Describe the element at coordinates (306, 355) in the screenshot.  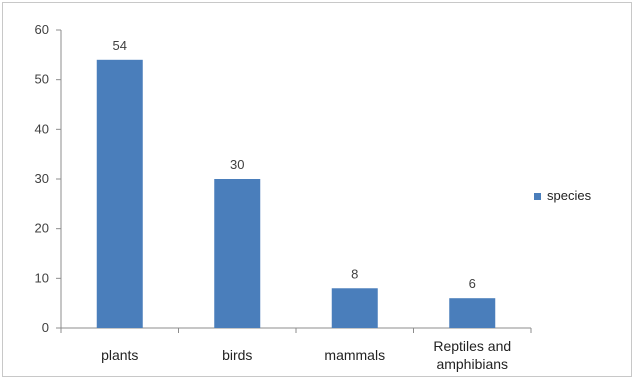
I see `category-labels: plants birds mammals Reptiles and amphibians` at that location.